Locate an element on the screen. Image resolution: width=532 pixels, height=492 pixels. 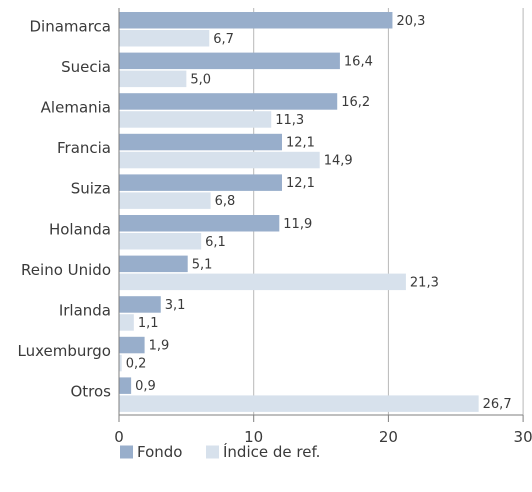
value-label-fondo-1: 16,4 is located at coordinates (358, 61).